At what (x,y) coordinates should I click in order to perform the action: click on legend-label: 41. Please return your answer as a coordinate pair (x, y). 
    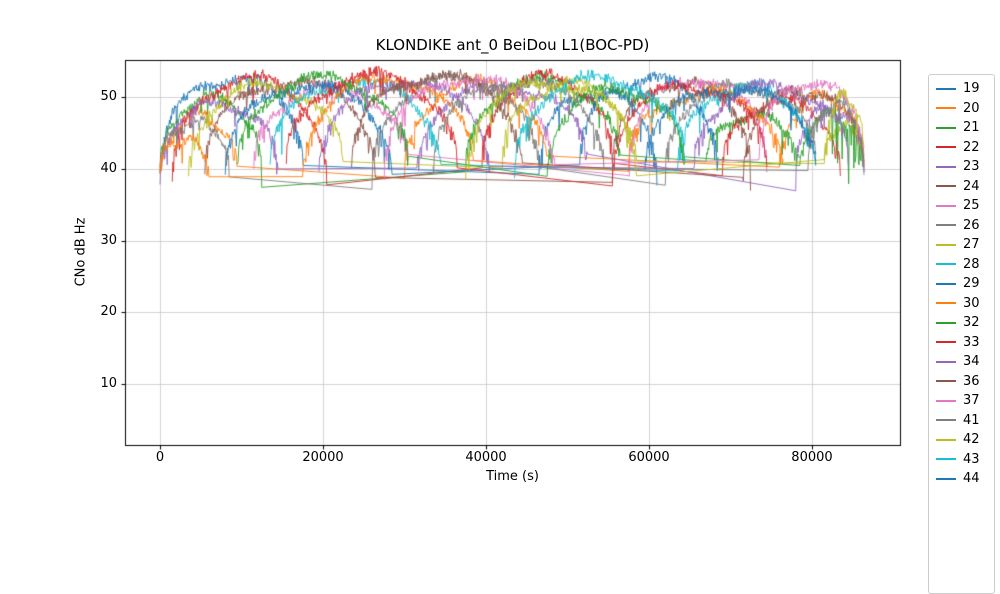
    Looking at the image, I should click on (971, 420).